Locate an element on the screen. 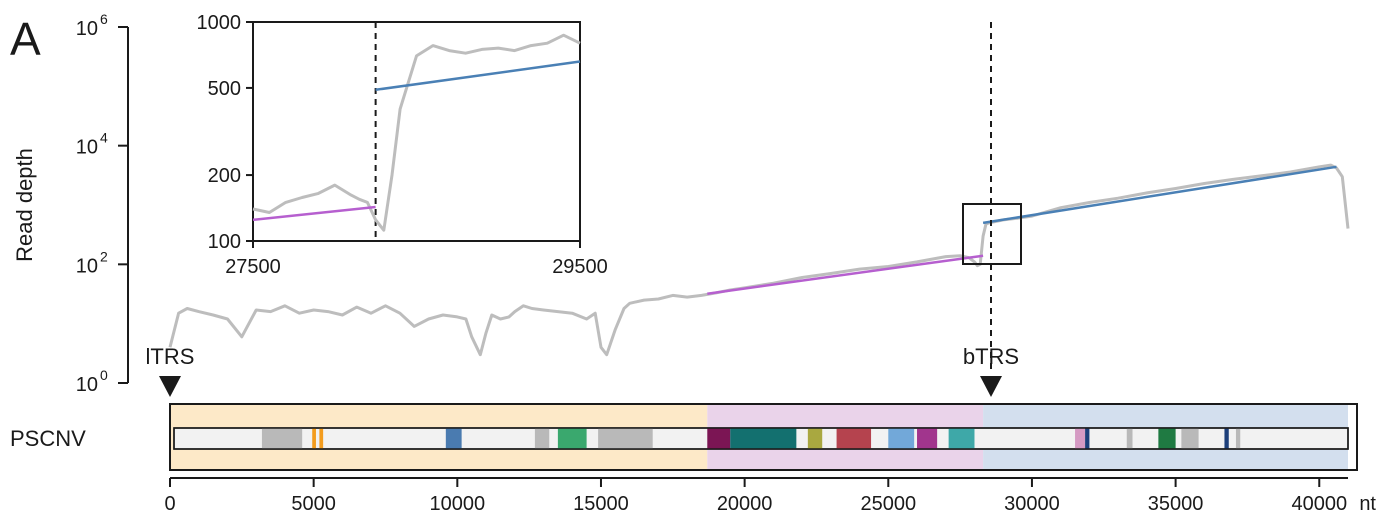 This screenshot has height=521, width=1387. inset-y-tick-label: 1000 is located at coordinates (219, 23).